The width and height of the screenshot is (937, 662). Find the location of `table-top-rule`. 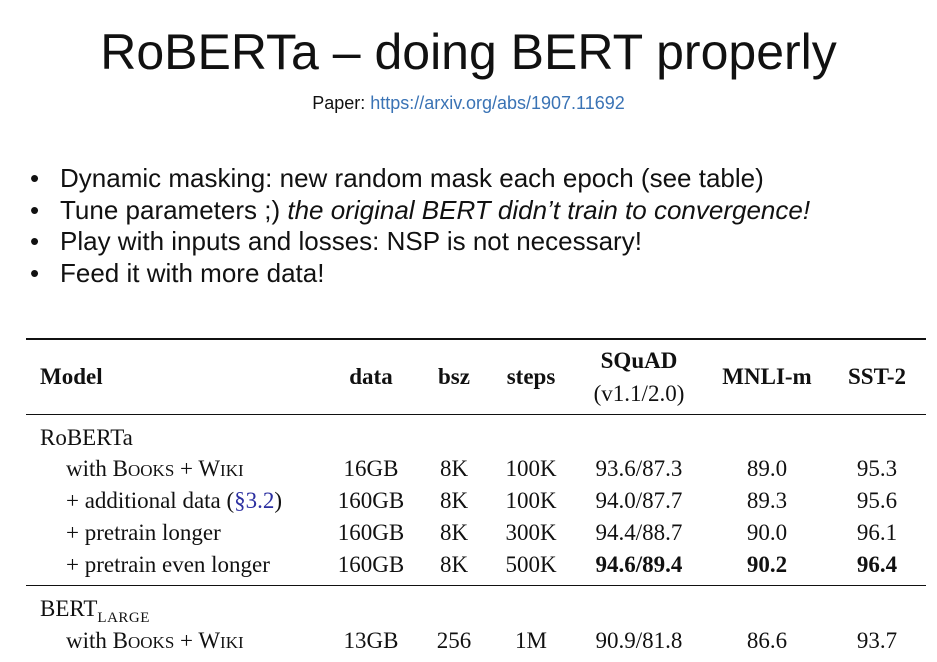

table-top-rule is located at coordinates (476, 339).